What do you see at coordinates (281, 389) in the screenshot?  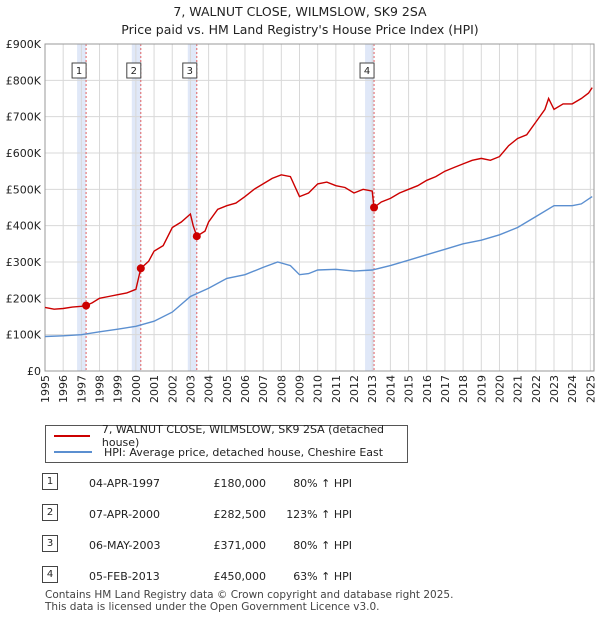 I see `x-tick-label: 2008` at bounding box center [281, 389].